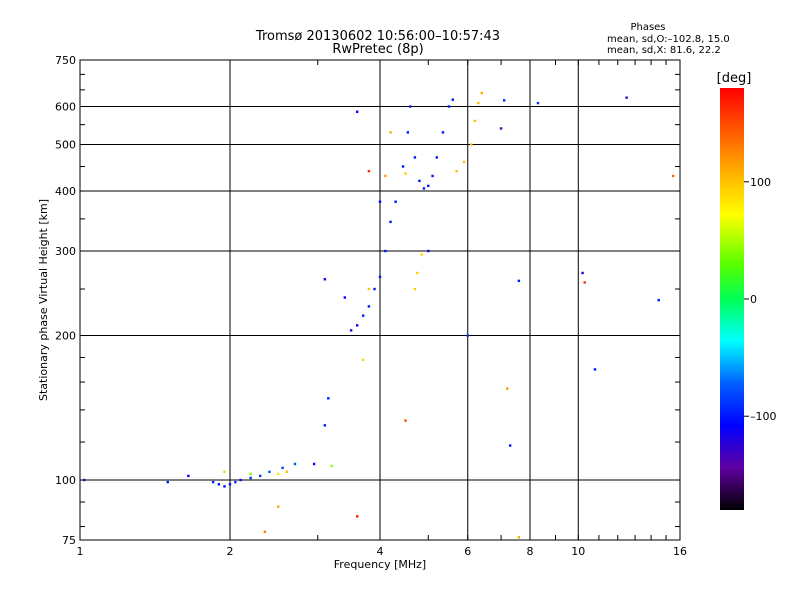 This screenshot has width=800, height=600. What do you see at coordinates (65, 145) in the screenshot?
I see `y-tick-label: 500` at bounding box center [65, 145].